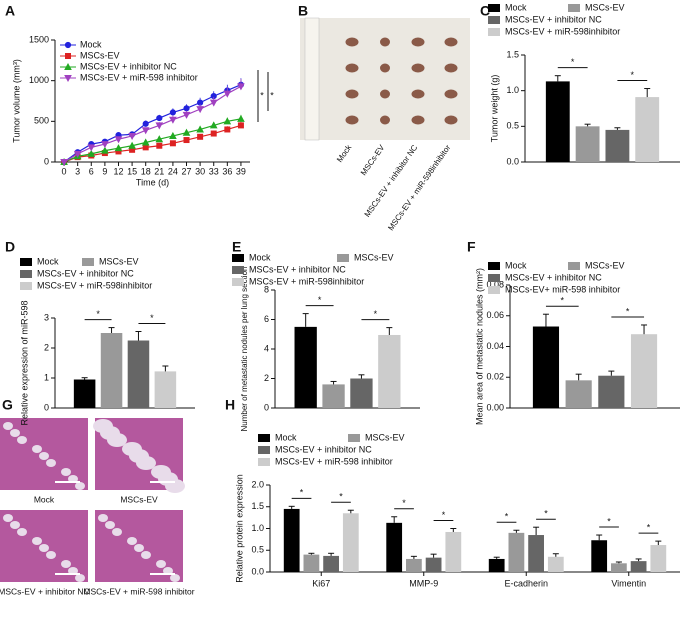 Image resolution: width=685 pixels, height=622 pixels. What do you see at coordinates (512, 161) in the screenshot?
I see `y-tick-label: 0.0` at bounding box center [512, 161].